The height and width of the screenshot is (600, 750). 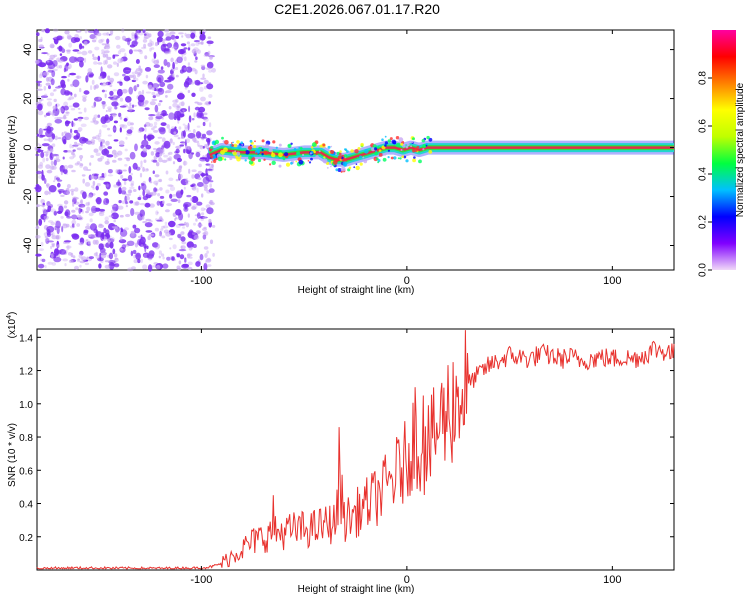 What do you see at coordinates (28, 246) in the screenshot?
I see `y-tick-label: -40` at bounding box center [28, 246].